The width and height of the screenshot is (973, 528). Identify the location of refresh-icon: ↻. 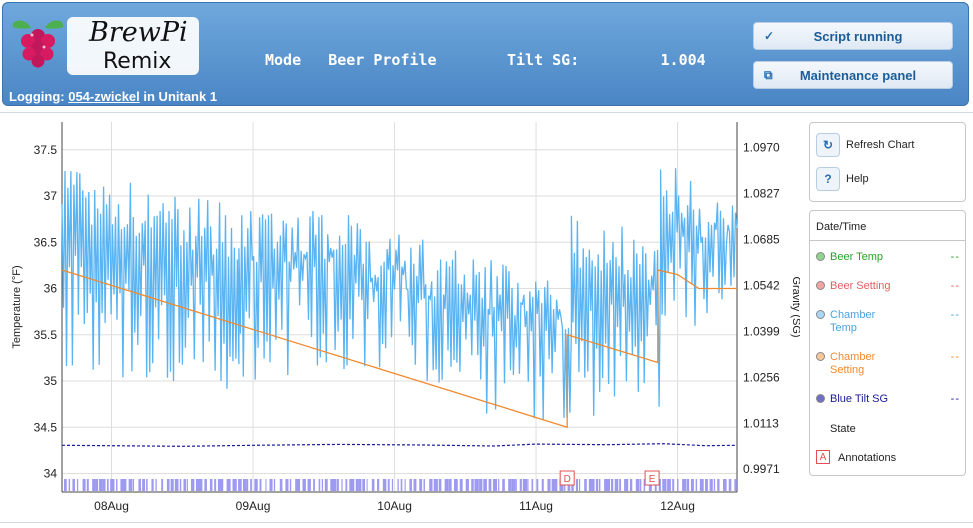
(828, 145).